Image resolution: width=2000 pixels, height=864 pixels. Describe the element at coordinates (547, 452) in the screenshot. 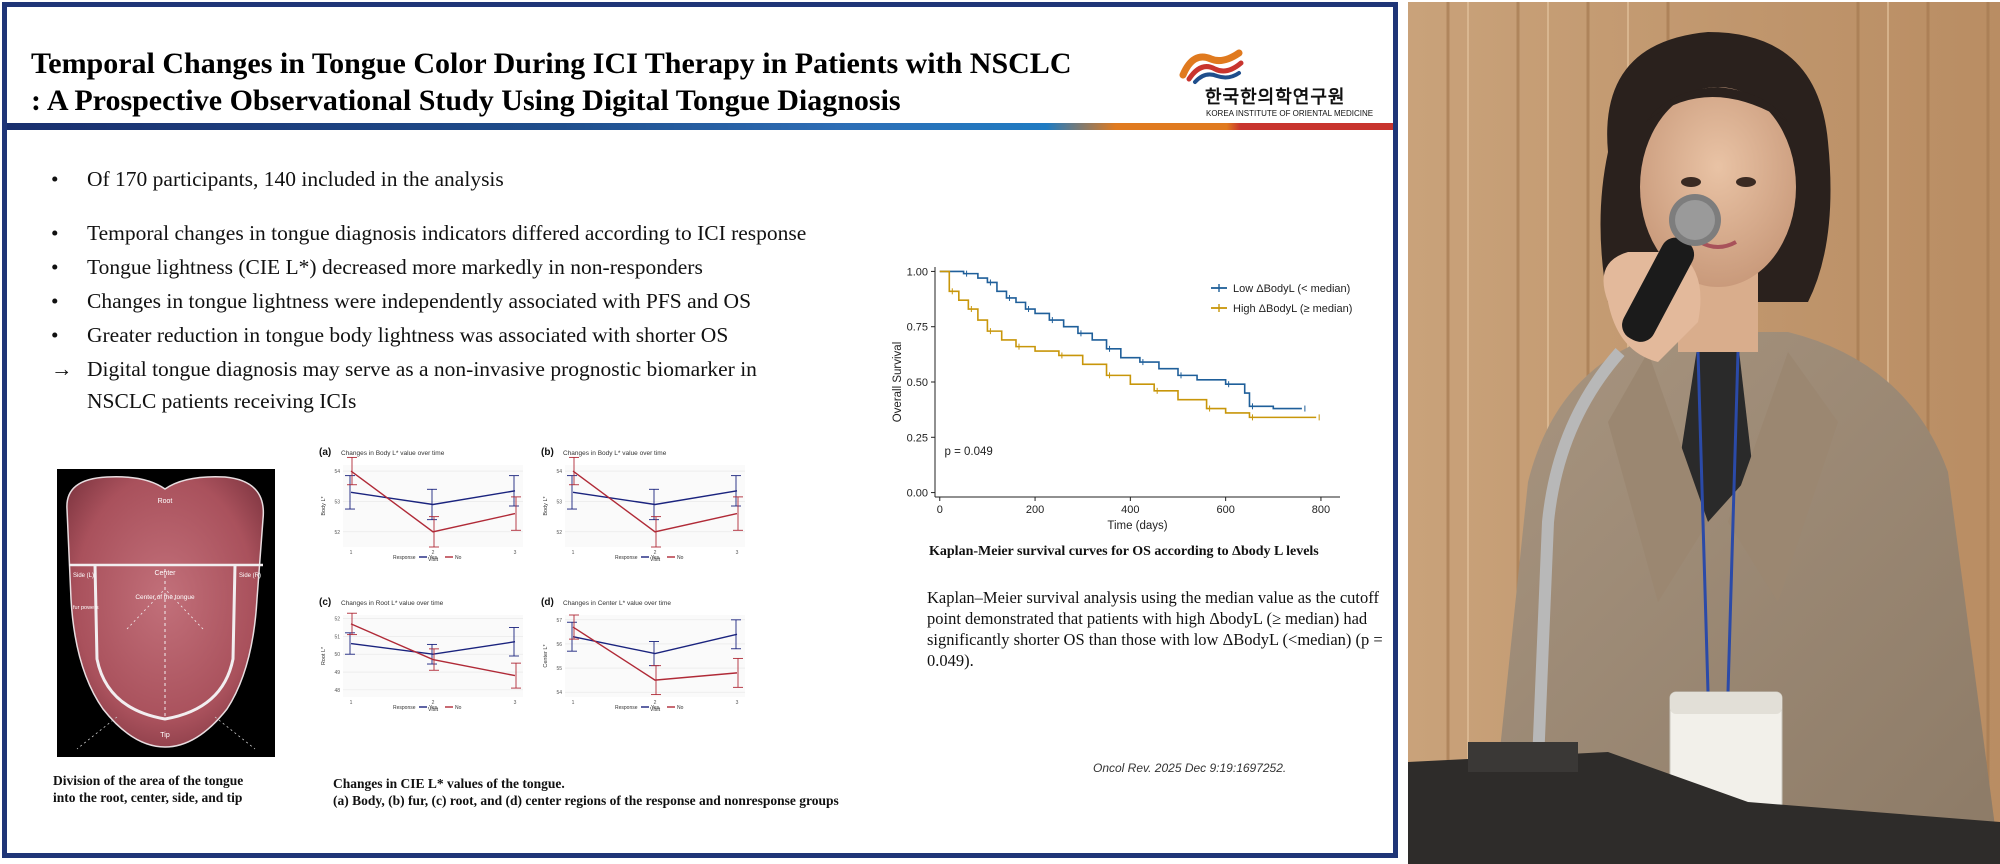

I see `panel-letter: (b)` at that location.